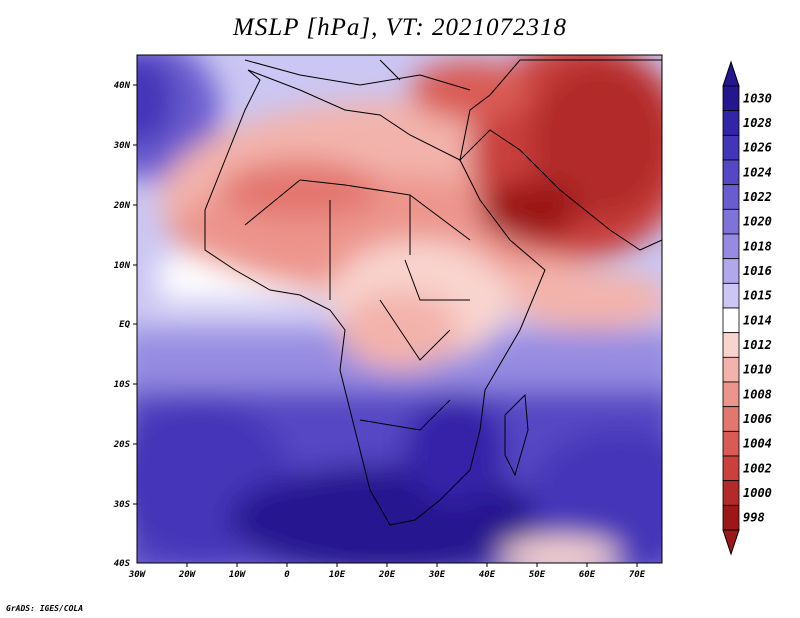  I want to click on colorbar-label: 1028, so click(757, 123).